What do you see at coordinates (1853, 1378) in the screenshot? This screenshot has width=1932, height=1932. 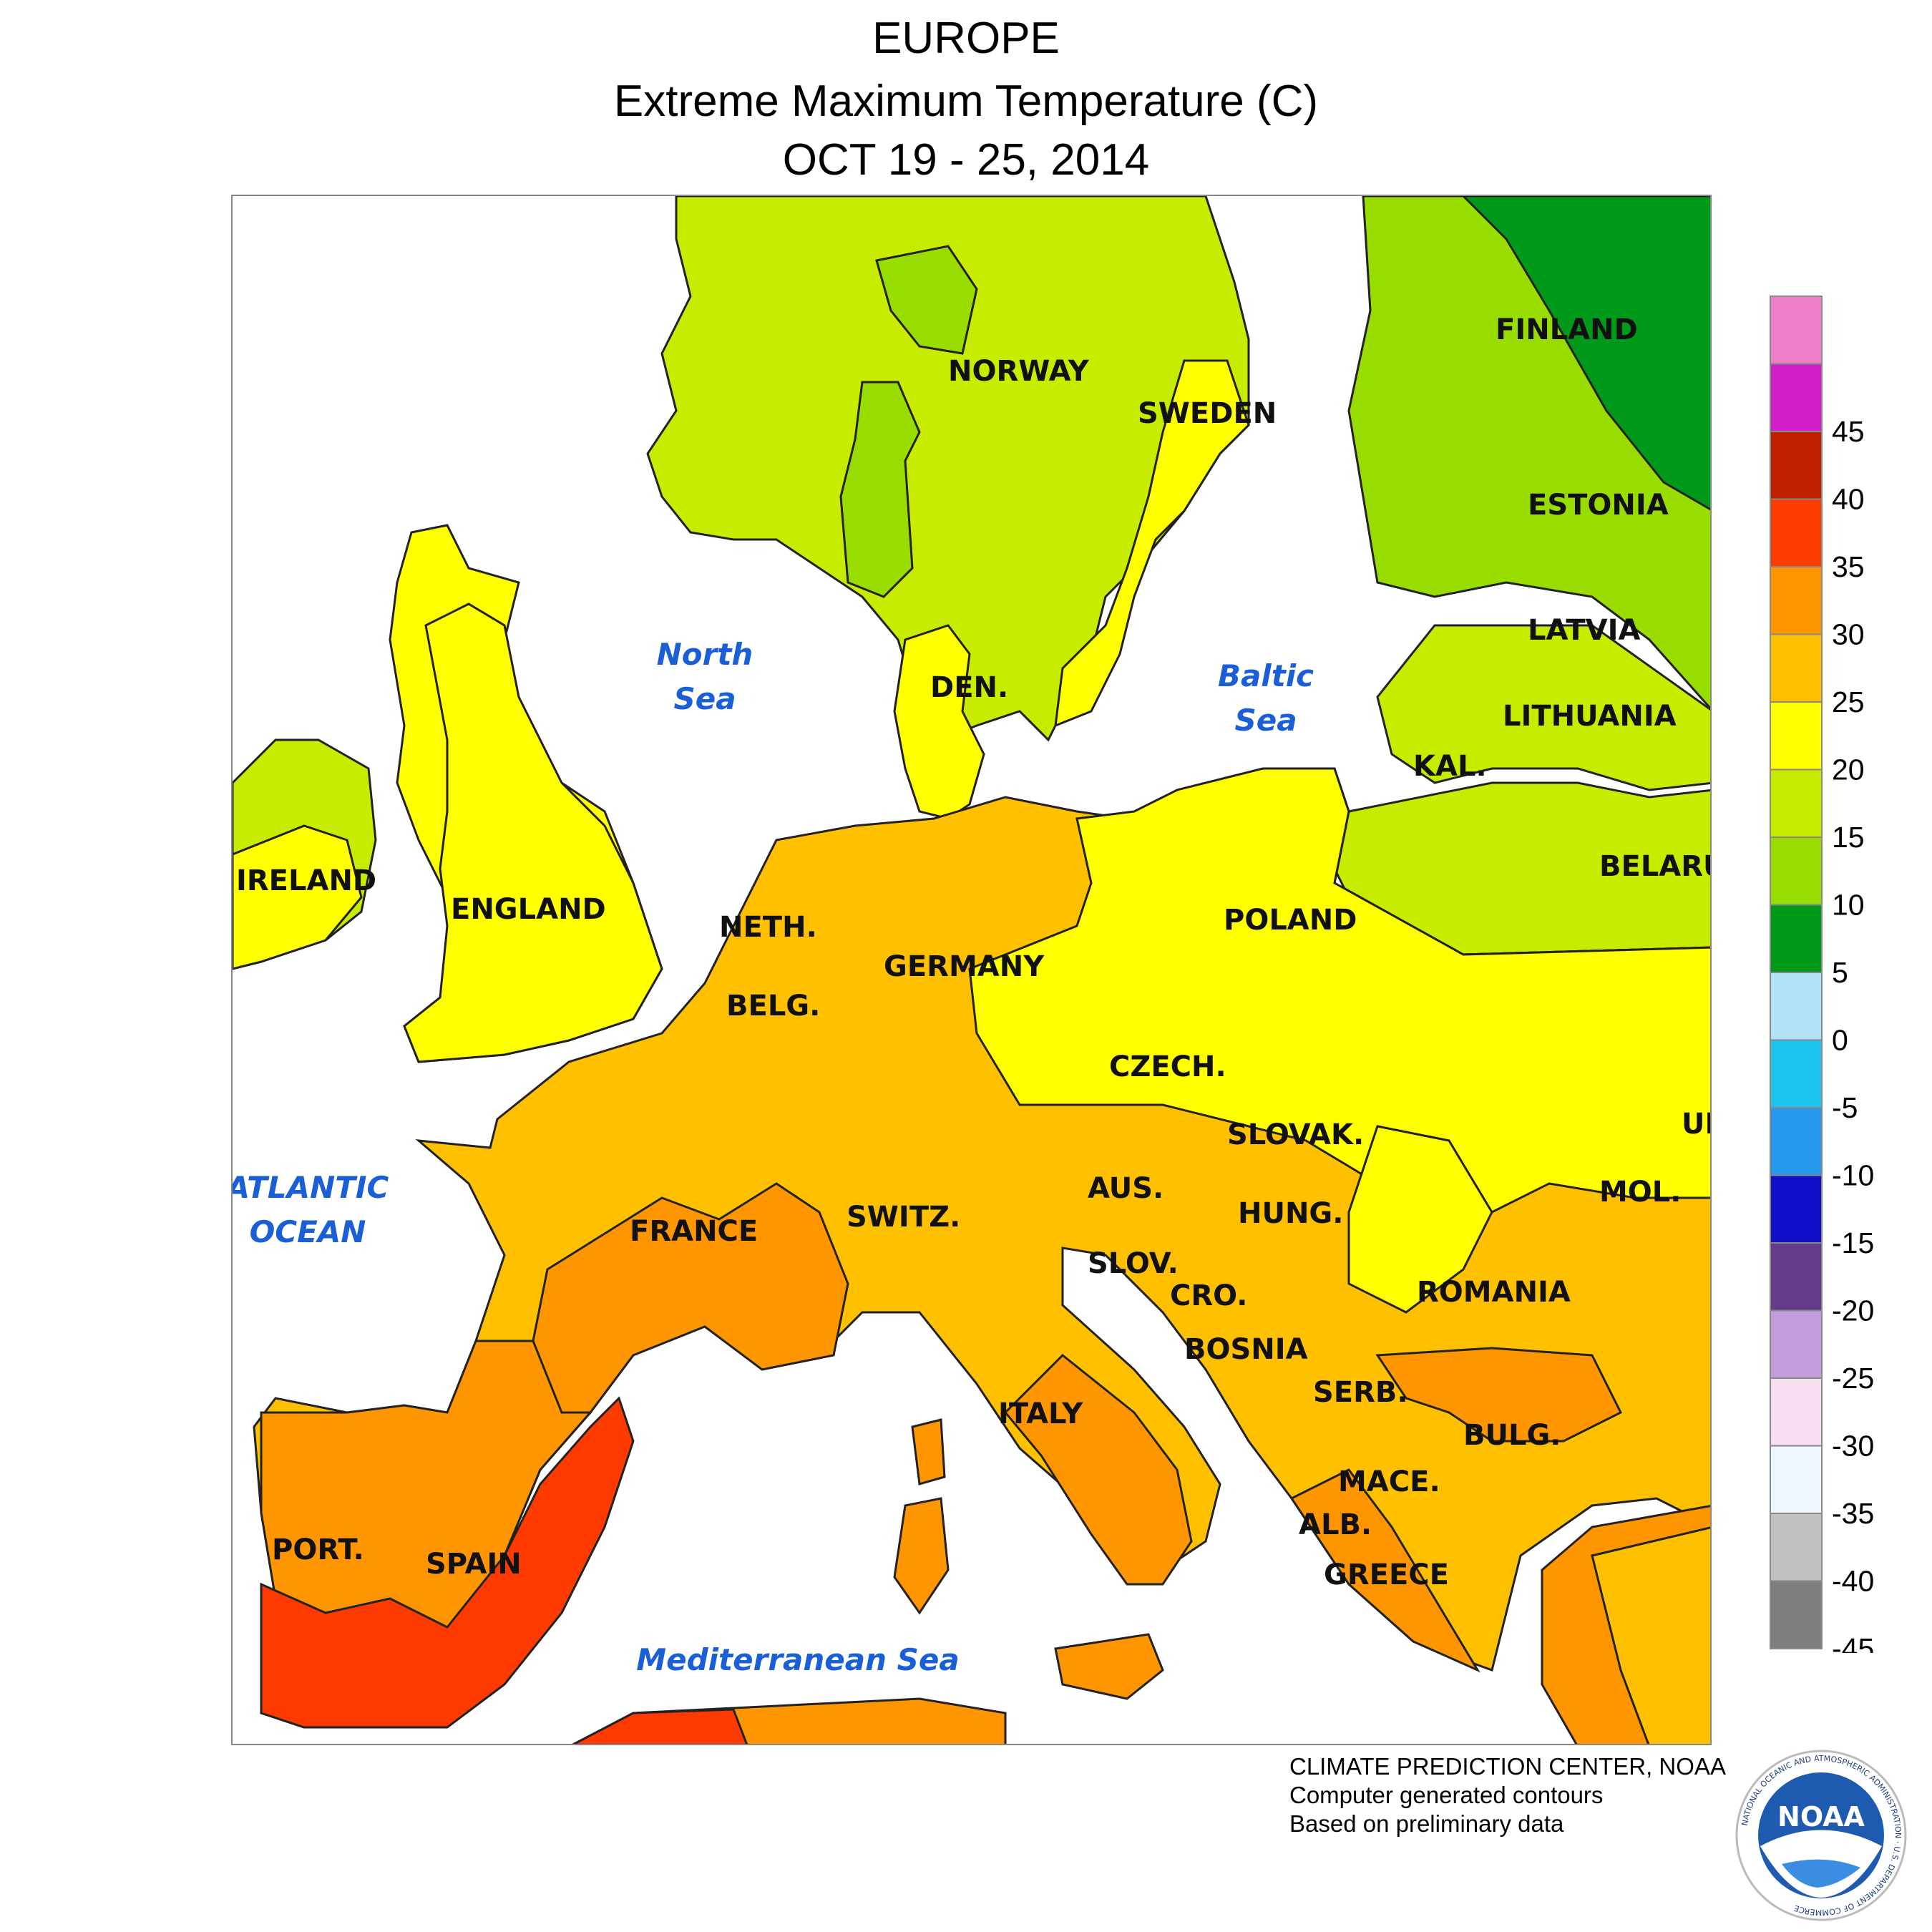 I see `colorbar-tick-label: -25` at bounding box center [1853, 1378].